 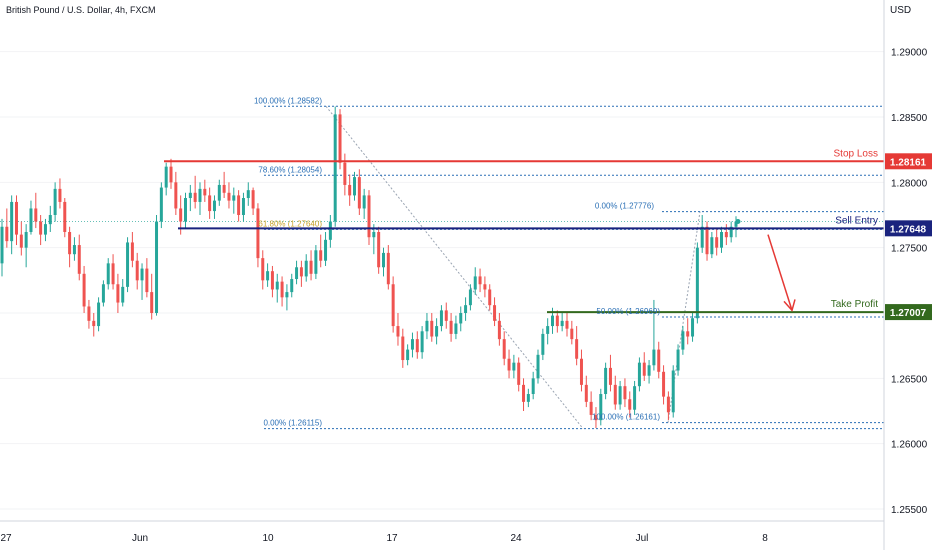 I want to click on time-tick-label: 24, so click(x=516, y=538).